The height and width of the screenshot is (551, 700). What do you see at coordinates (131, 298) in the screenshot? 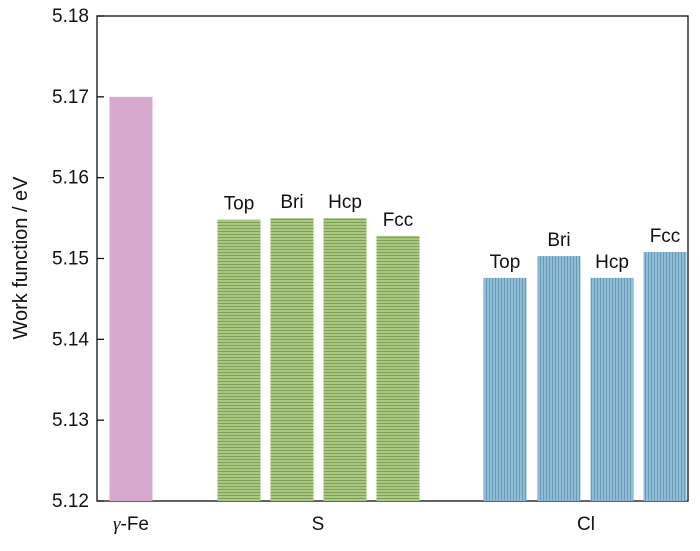
I see `bar-gamma-fe` at bounding box center [131, 298].